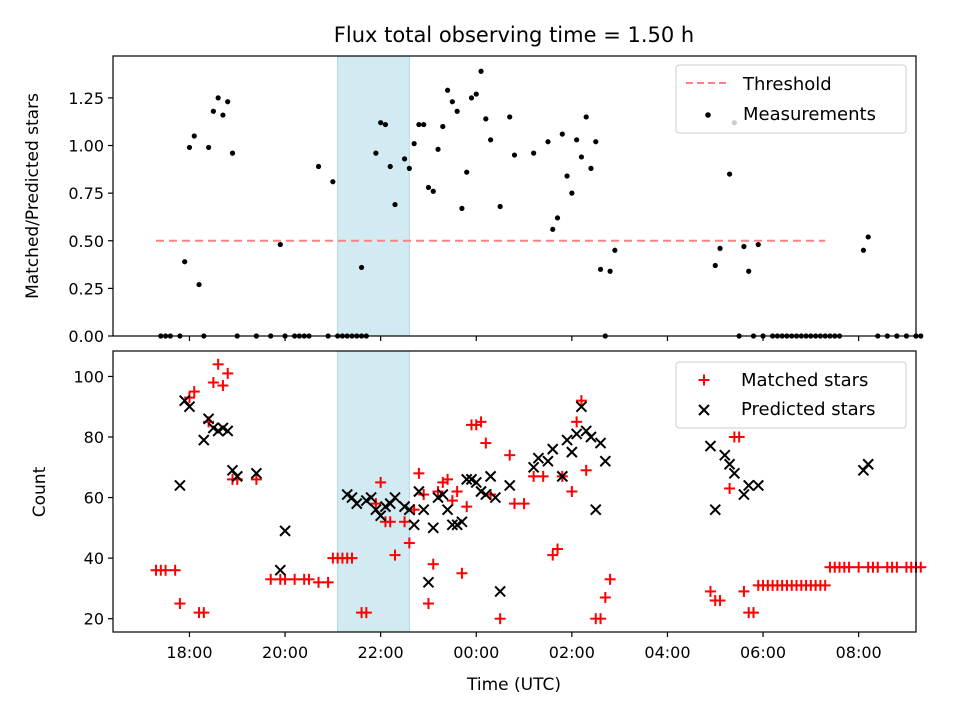 This screenshot has height=724, width=960. Describe the element at coordinates (285, 652) in the screenshot. I see `x-tick-label: 20:00` at that location.